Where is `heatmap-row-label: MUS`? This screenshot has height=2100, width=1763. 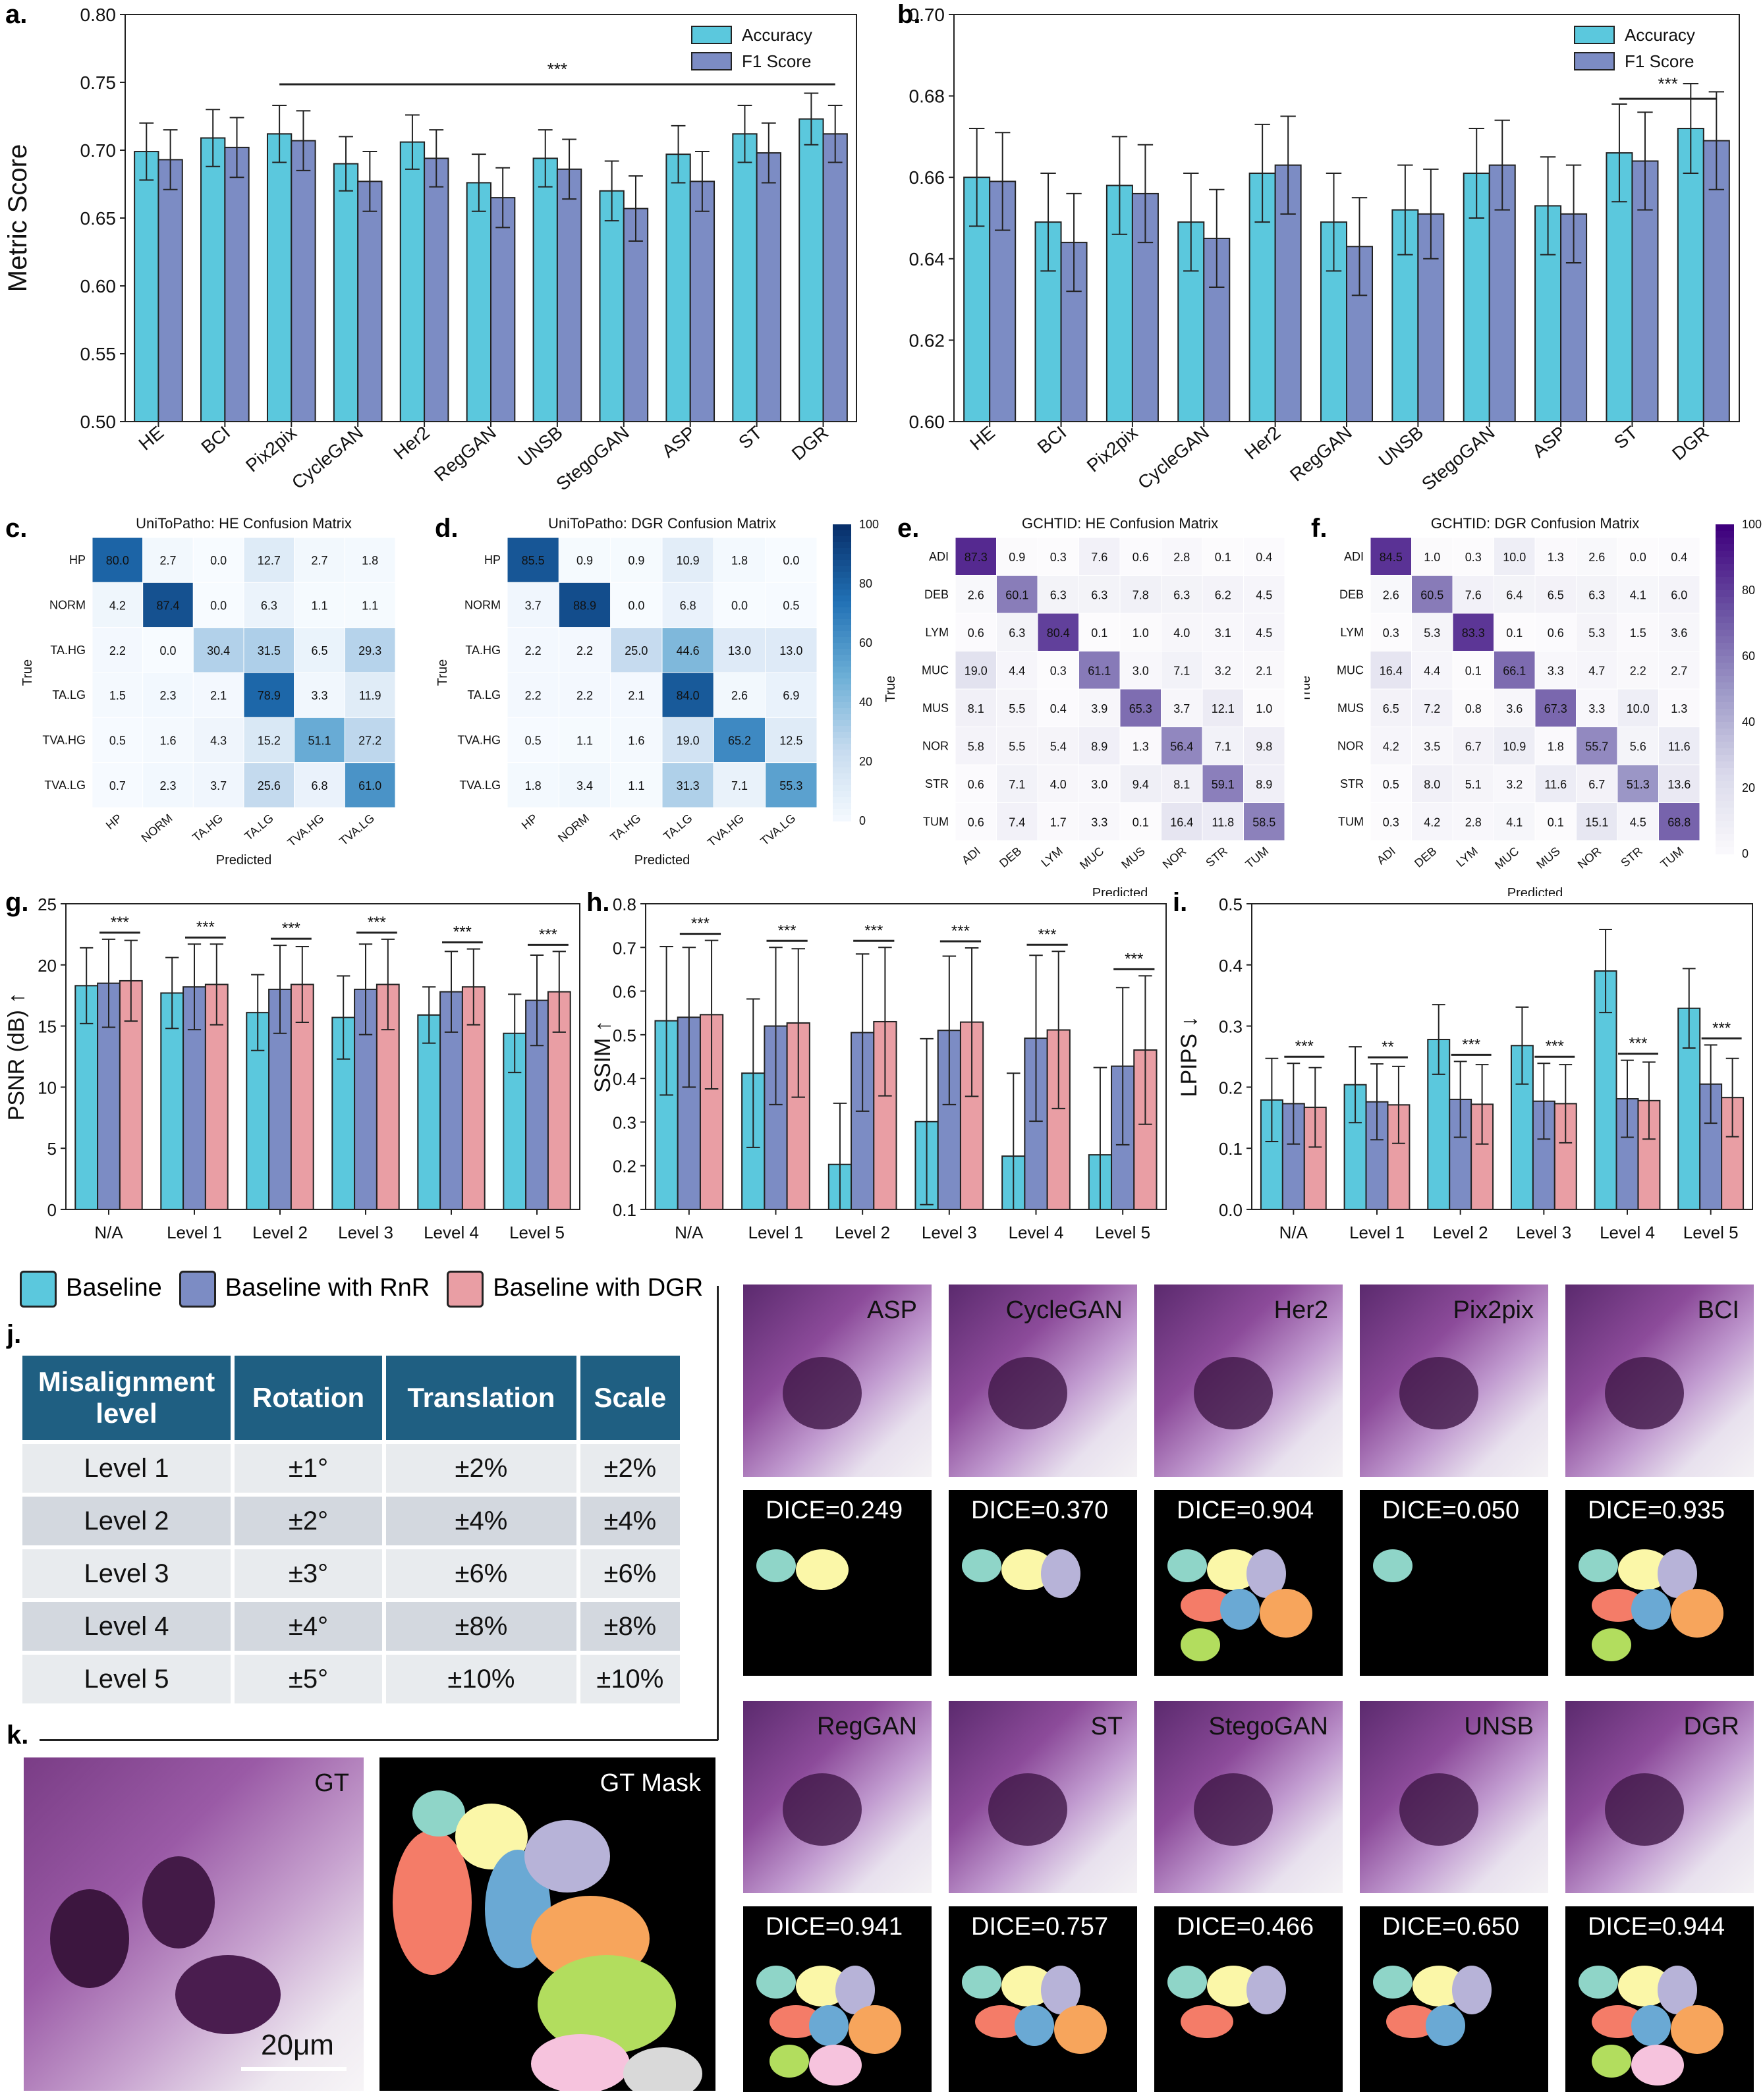 heatmap-row-label: MUS is located at coordinates (1350, 709).